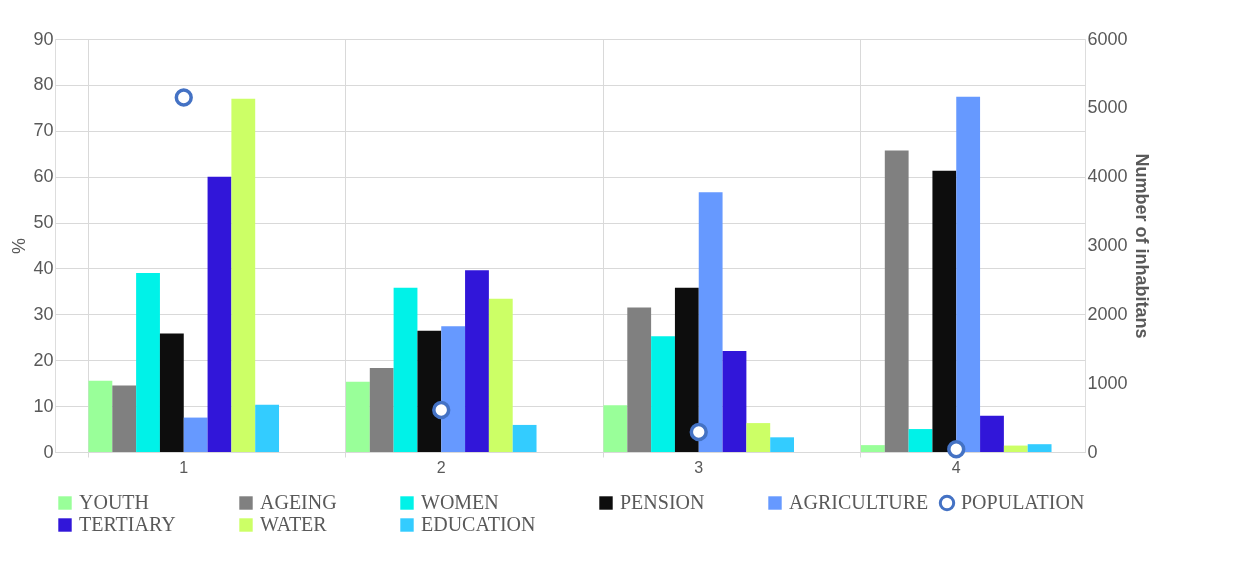  I want to click on y-tick-label: 40, so click(43, 267).